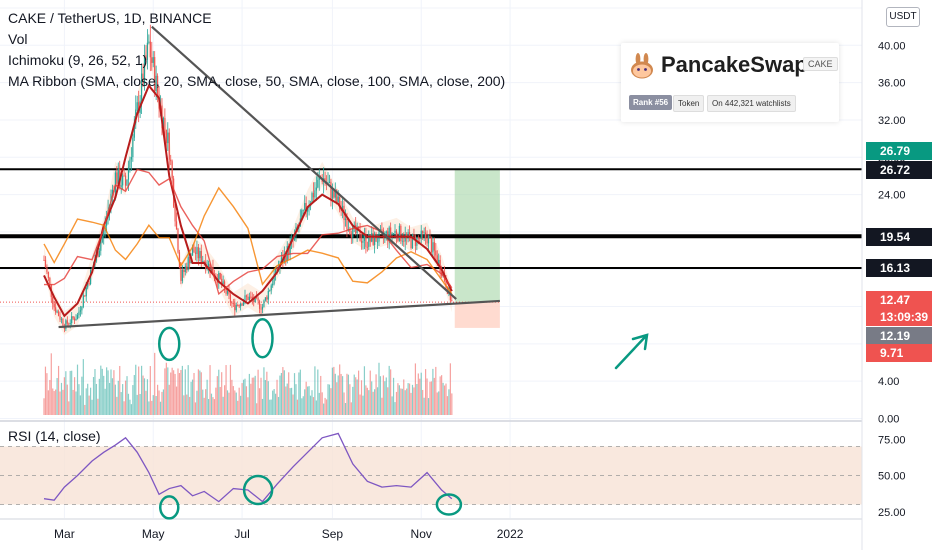 The height and width of the screenshot is (550, 932). I want to click on time-tick-label: Nov, so click(421, 534).